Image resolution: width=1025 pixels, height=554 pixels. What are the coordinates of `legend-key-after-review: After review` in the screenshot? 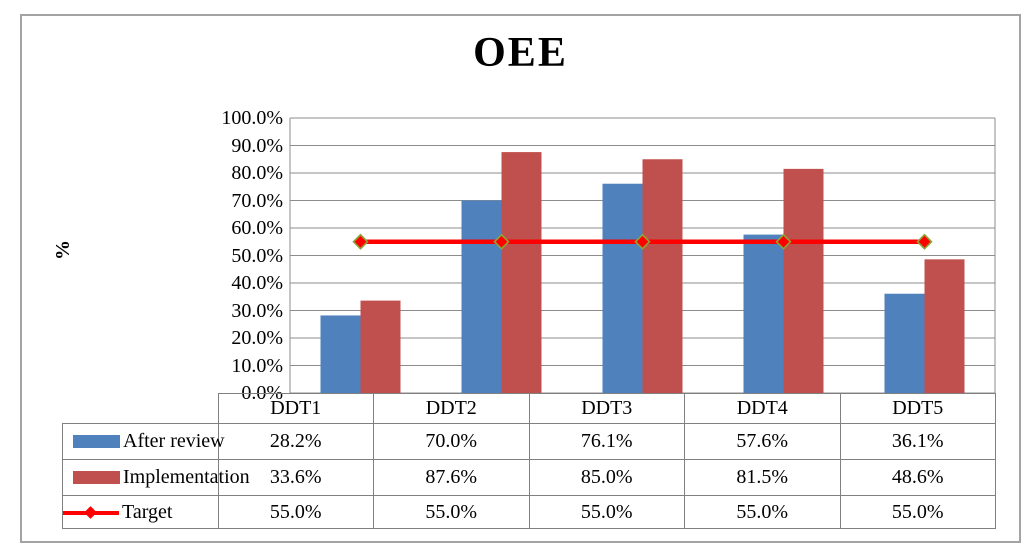 It's located at (143, 441).